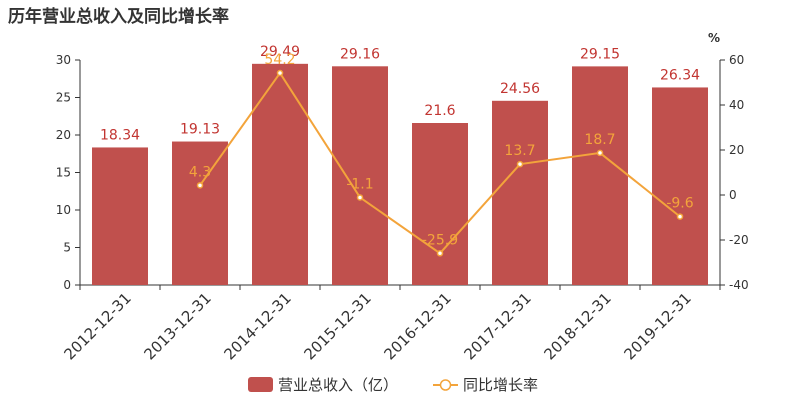 This screenshot has height=400, width=800. Describe the element at coordinates (519, 151) in the screenshot. I see `line-value-label: 13.7` at that location.